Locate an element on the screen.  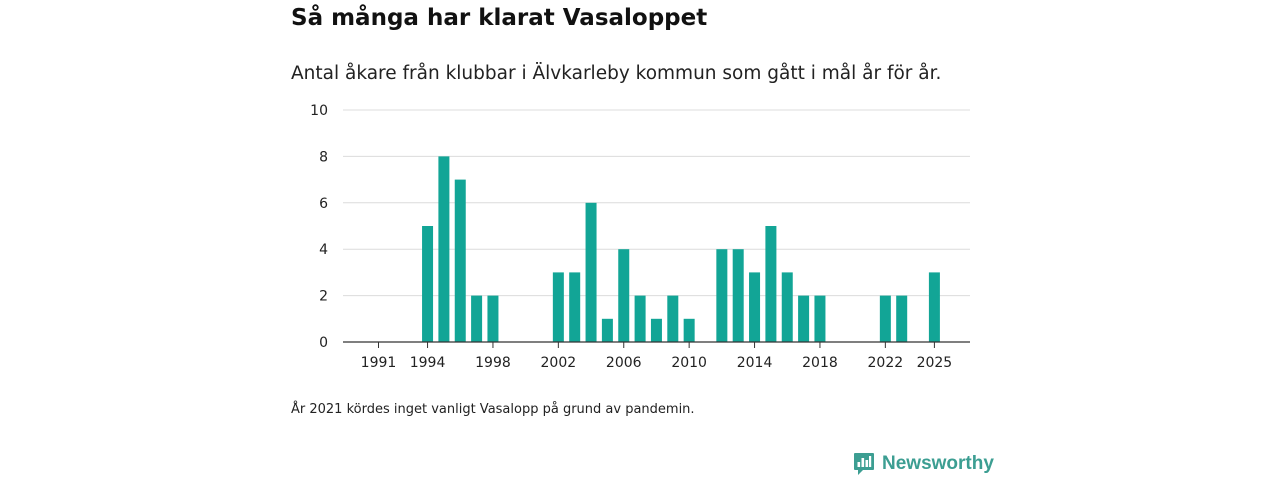
x-tick-label: 2025 is located at coordinates (935, 363).